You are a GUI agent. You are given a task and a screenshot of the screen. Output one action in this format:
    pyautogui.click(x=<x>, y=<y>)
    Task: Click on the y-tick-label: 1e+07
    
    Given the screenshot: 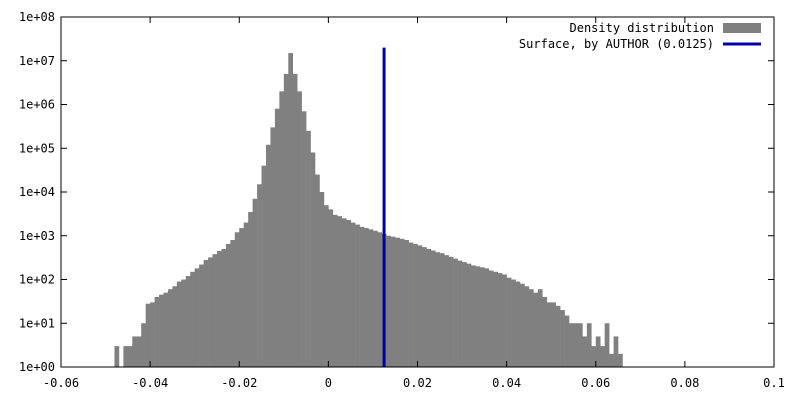 What is the action you would take?
    pyautogui.click(x=37, y=61)
    